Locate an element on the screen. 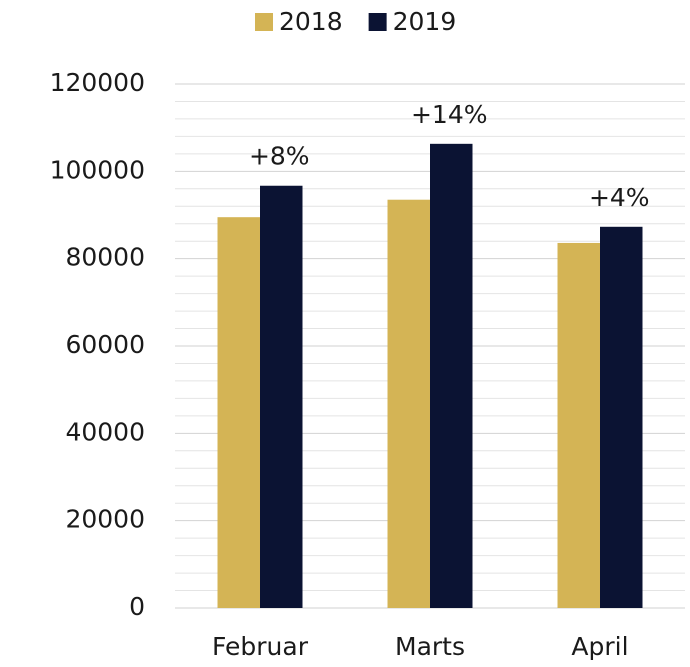 This screenshot has height=667, width=690. annotation: +14% is located at coordinates (449, 114).